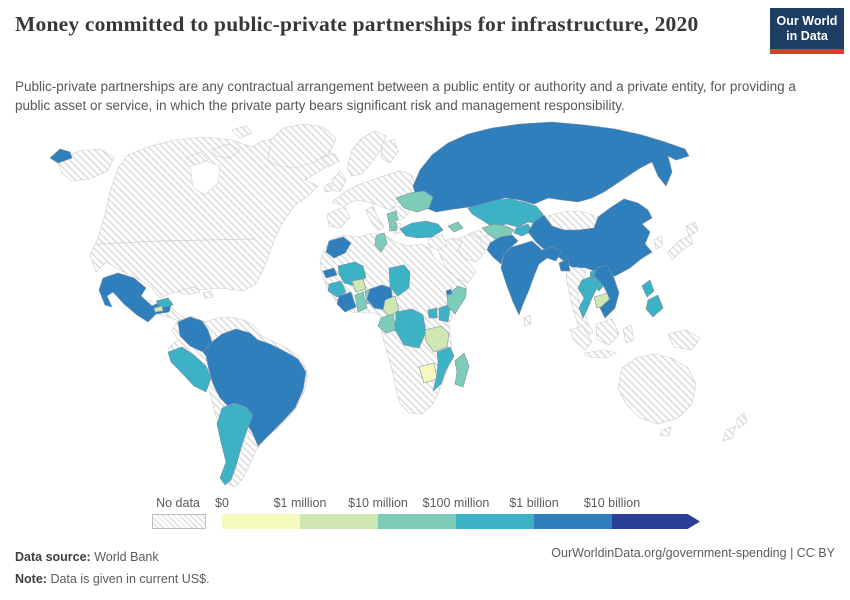 The image size is (850, 600). I want to click on region-sri-lanka, so click(527, 320).